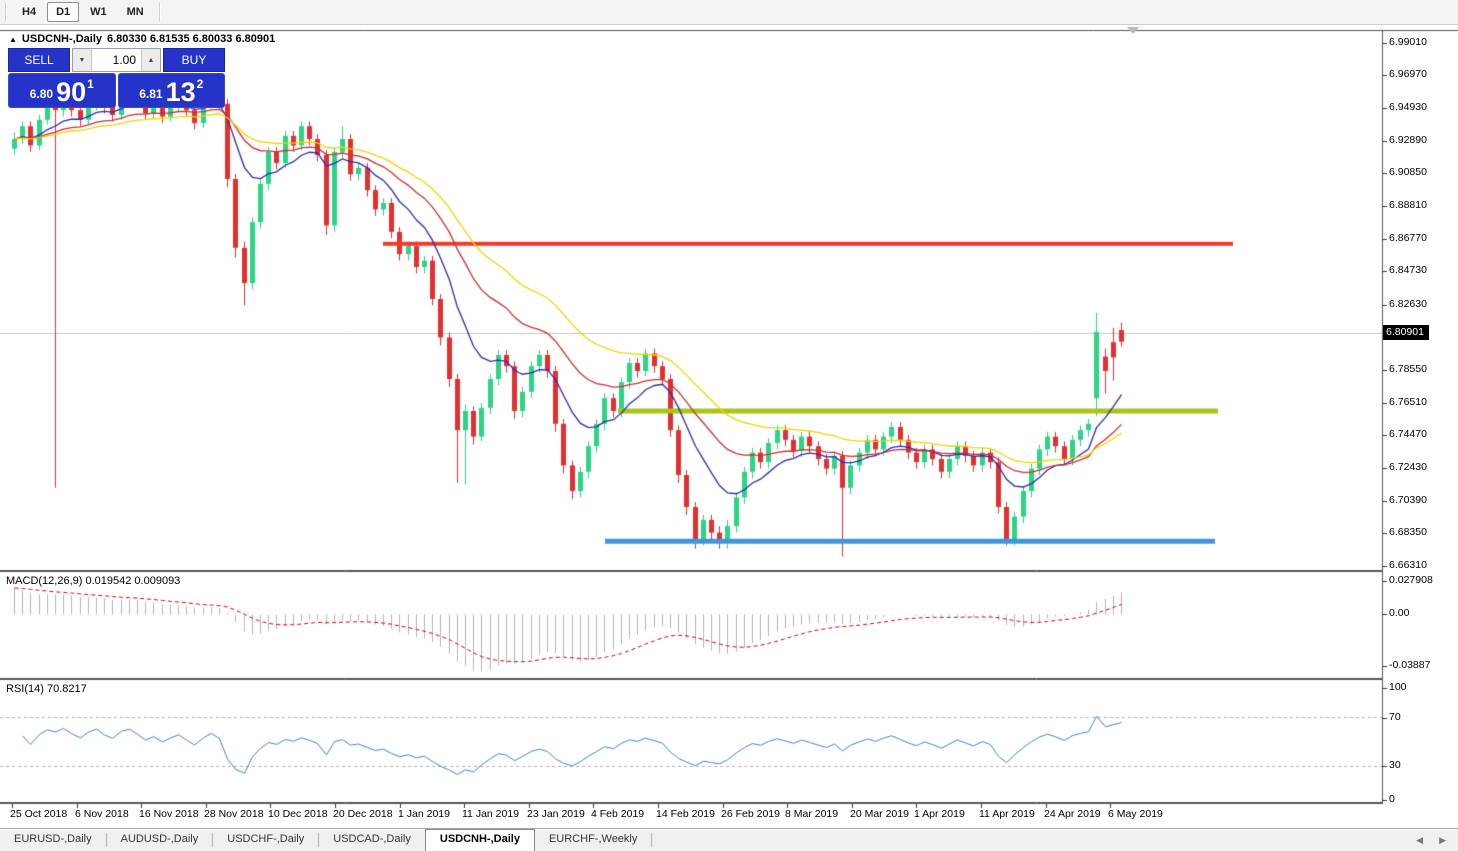 The width and height of the screenshot is (1458, 851). Describe the element at coordinates (61, 39) in the screenshot. I see `chart-symbol-label: USDCNH-,Daily` at that location.